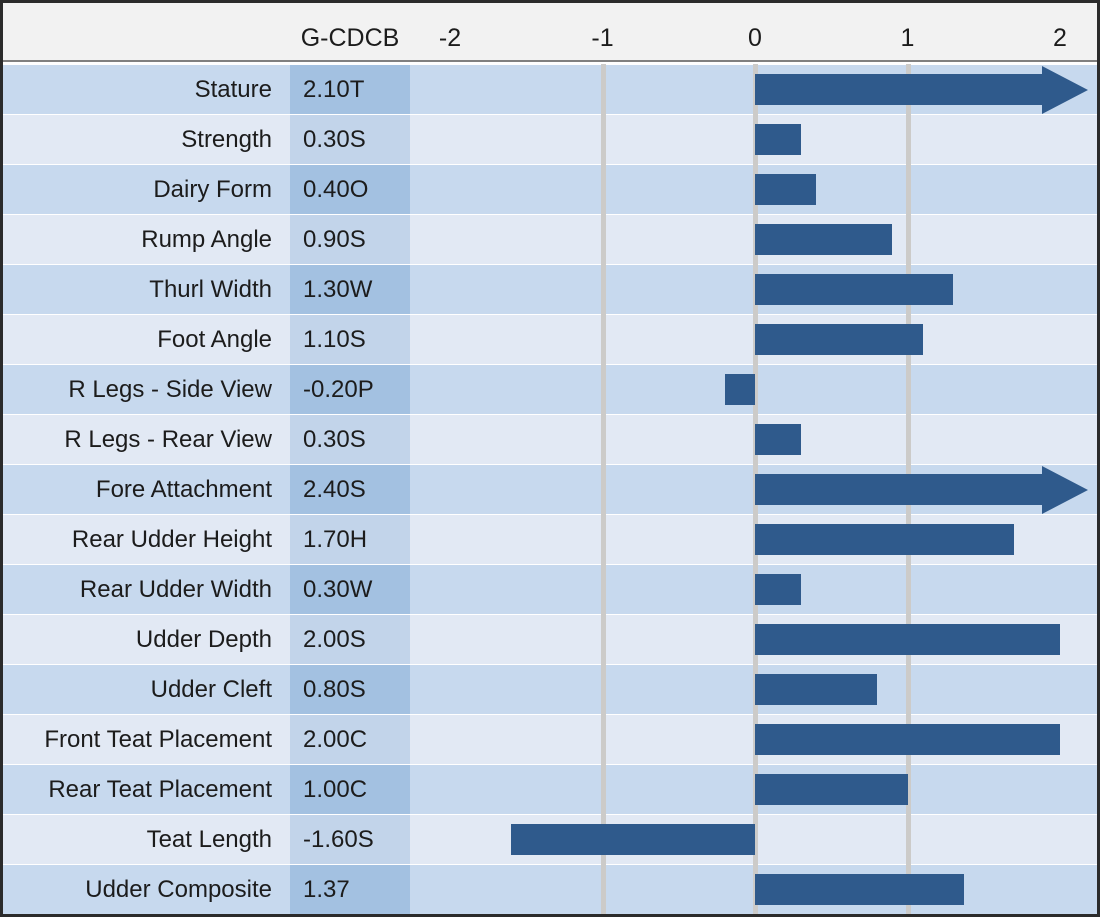 The image size is (1100, 917). What do you see at coordinates (146, 339) in the screenshot?
I see `trait-label: Foot Angle` at bounding box center [146, 339].